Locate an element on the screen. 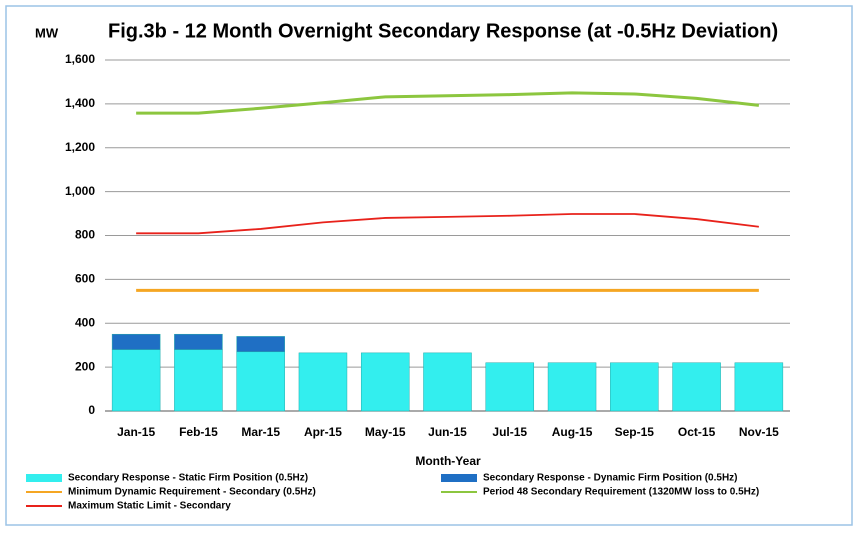  y-tick-label: 0 is located at coordinates (91, 410).